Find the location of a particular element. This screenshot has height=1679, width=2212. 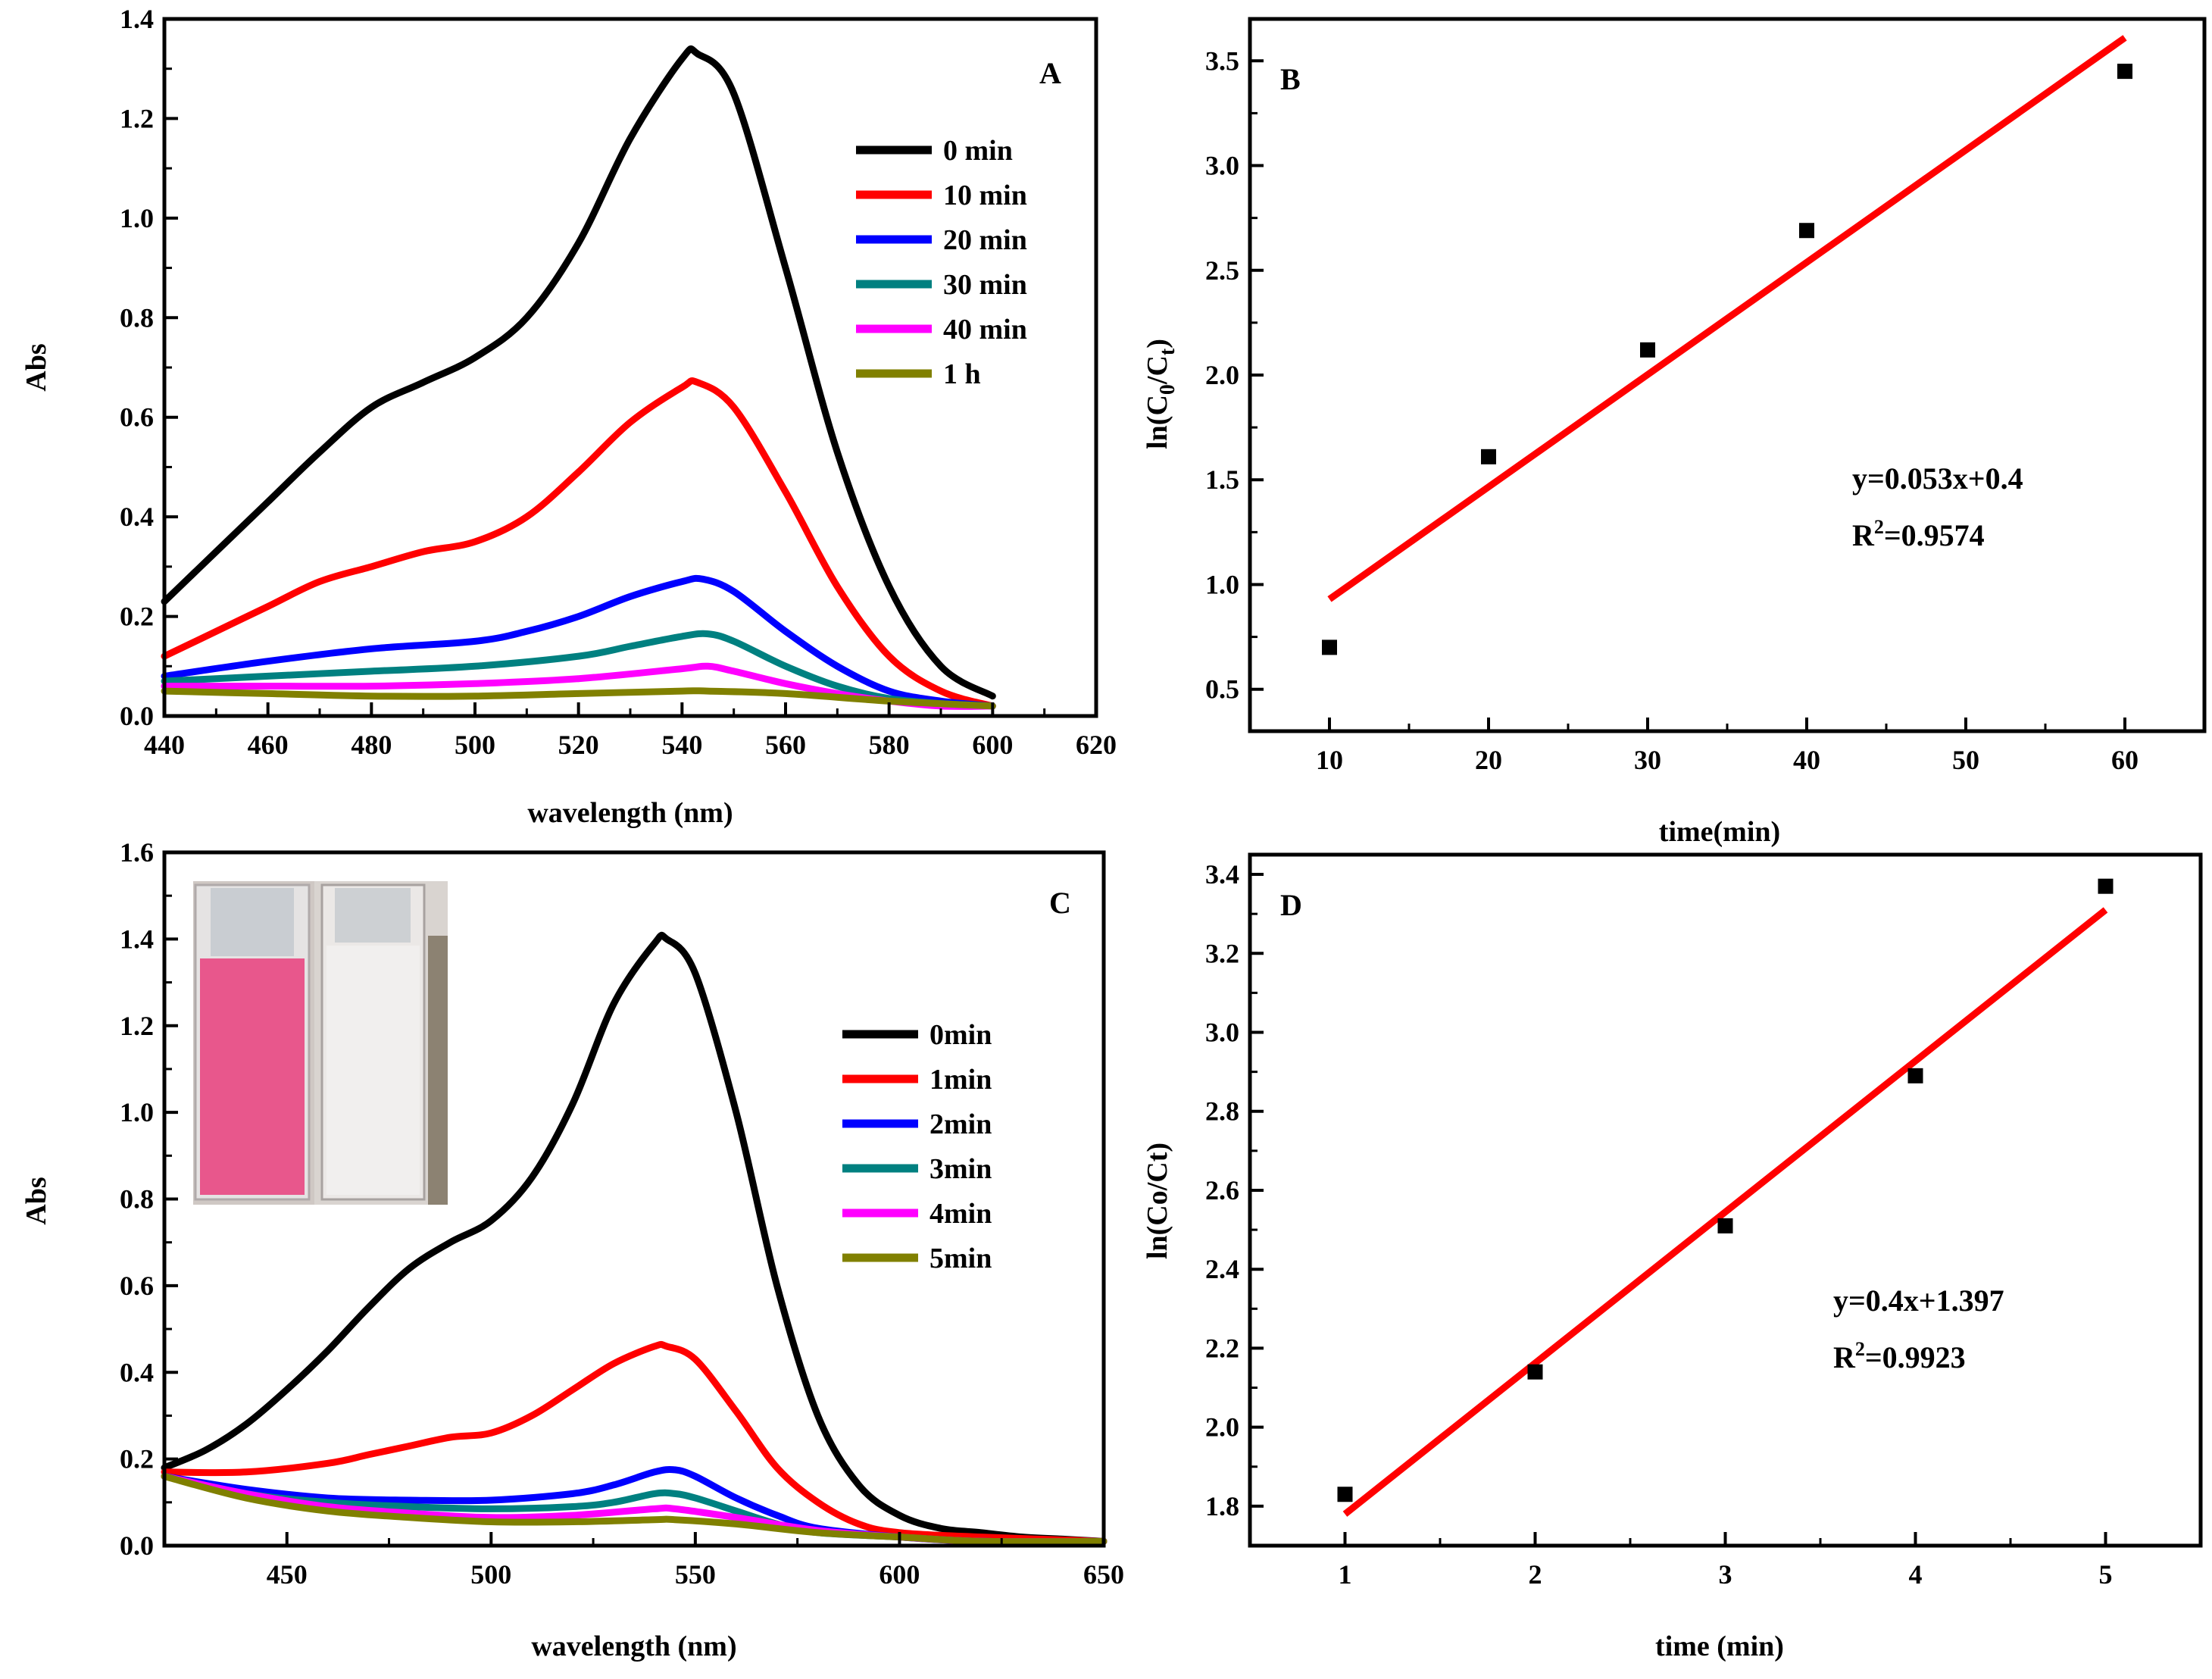

x-tick-label: 50 is located at coordinates (1965, 760).